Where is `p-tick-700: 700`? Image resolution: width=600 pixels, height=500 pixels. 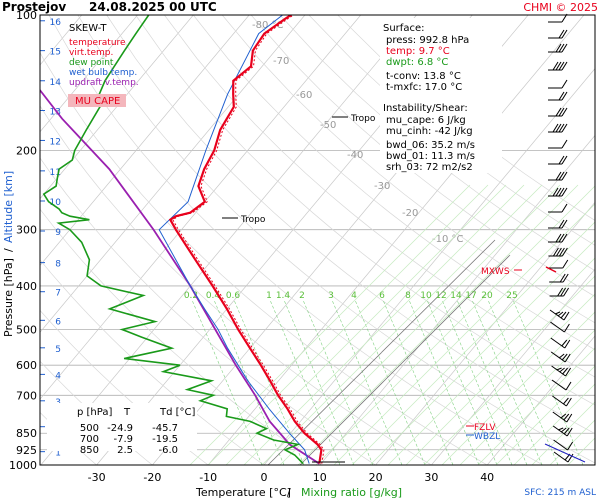 p-tick-700: 700 is located at coordinates (26, 395).